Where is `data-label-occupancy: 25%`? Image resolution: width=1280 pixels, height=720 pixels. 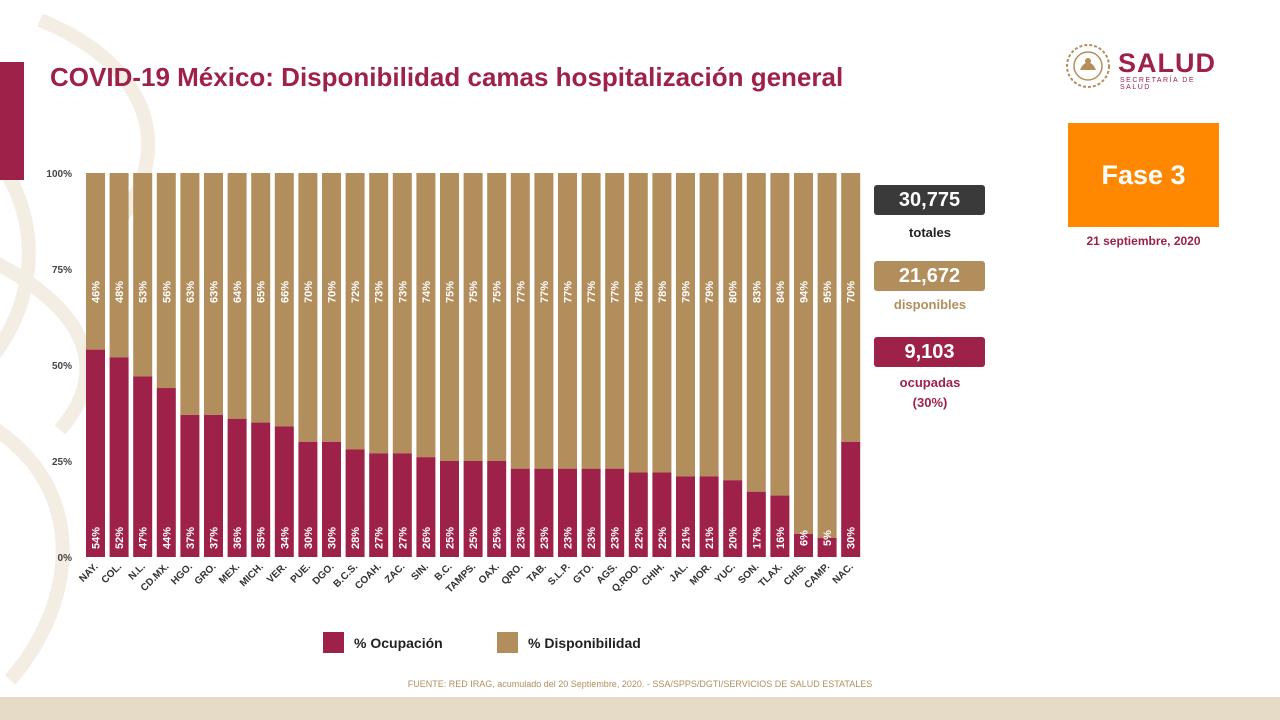 data-label-occupancy: 25% is located at coordinates (498, 538).